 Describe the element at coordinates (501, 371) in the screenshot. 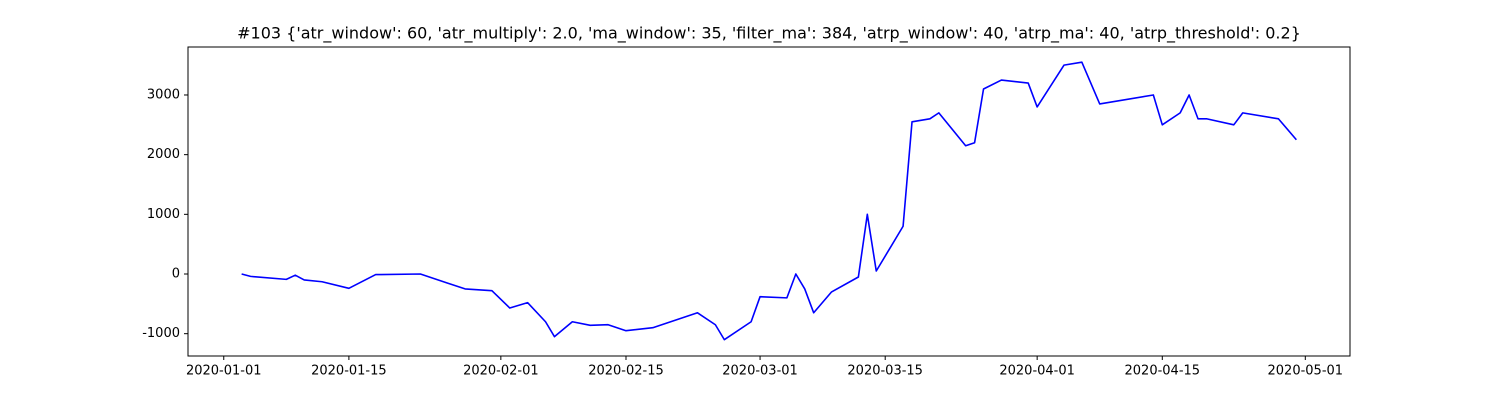

I see `x-tick-label: 2020-02-01` at that location.